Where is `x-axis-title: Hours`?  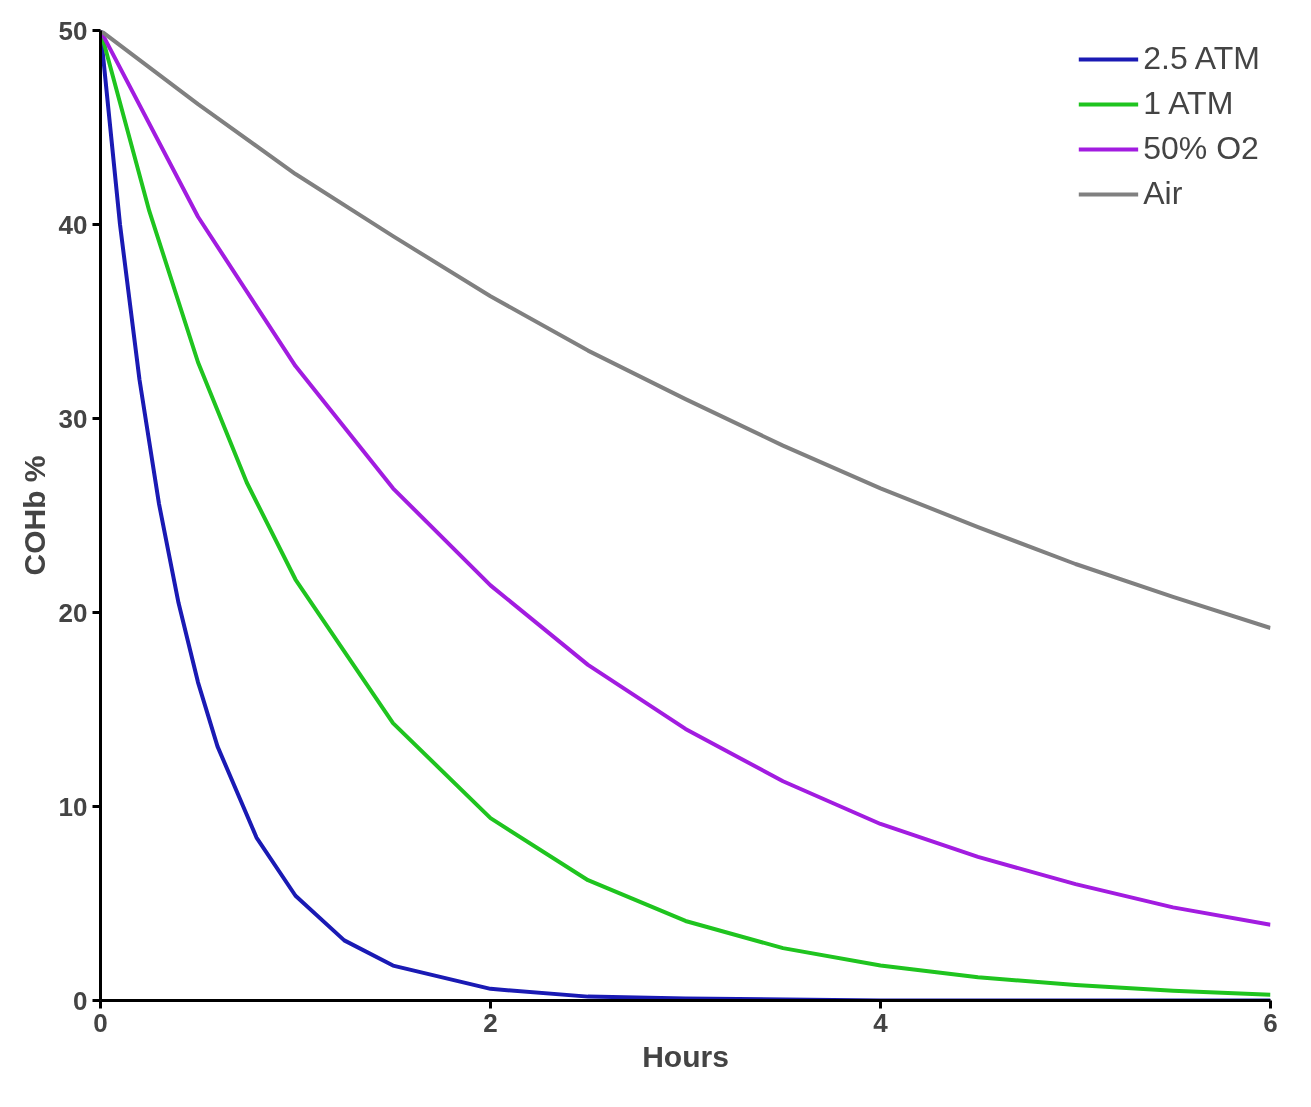
x-axis-title: Hours is located at coordinates (685, 1056).